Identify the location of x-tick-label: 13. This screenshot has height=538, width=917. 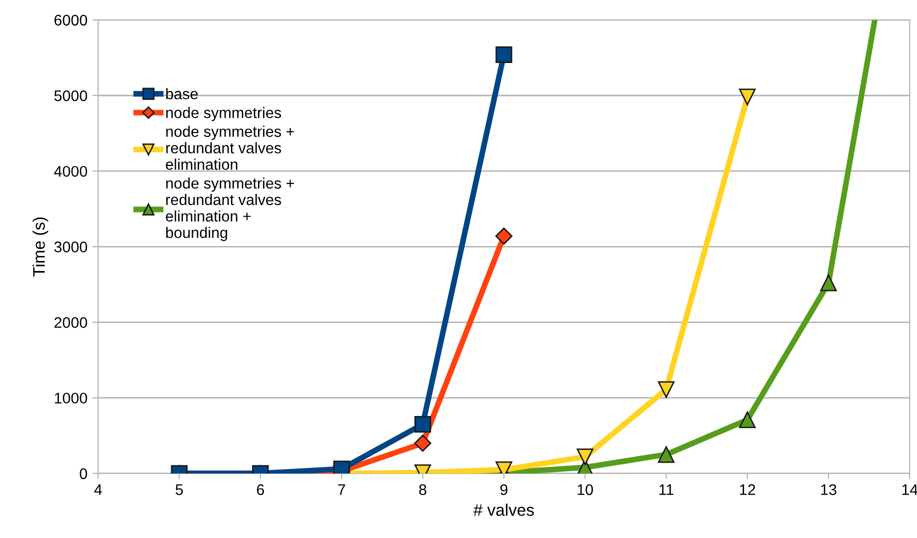
(828, 490).